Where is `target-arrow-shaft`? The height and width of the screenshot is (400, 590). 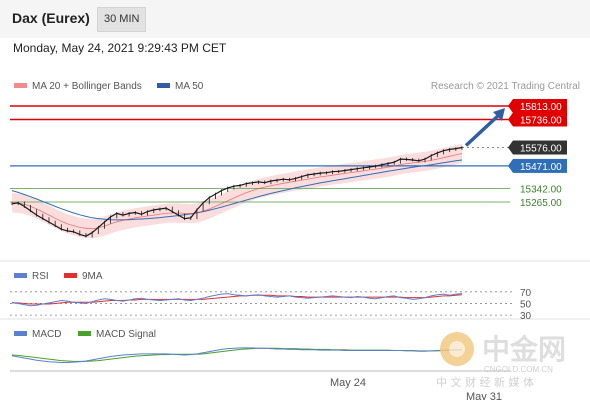 target-arrow-shaft is located at coordinates (483, 129).